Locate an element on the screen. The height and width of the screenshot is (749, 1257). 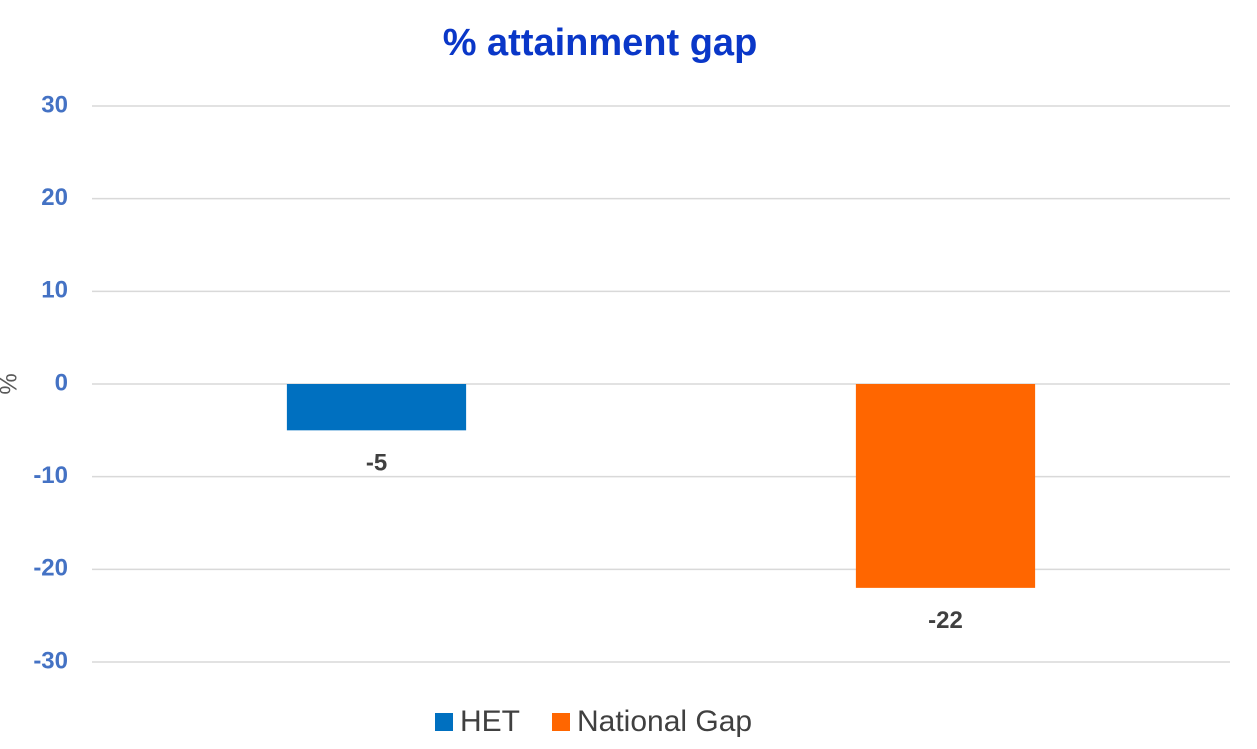
y-tick-label: -30 is located at coordinates (50, 660).